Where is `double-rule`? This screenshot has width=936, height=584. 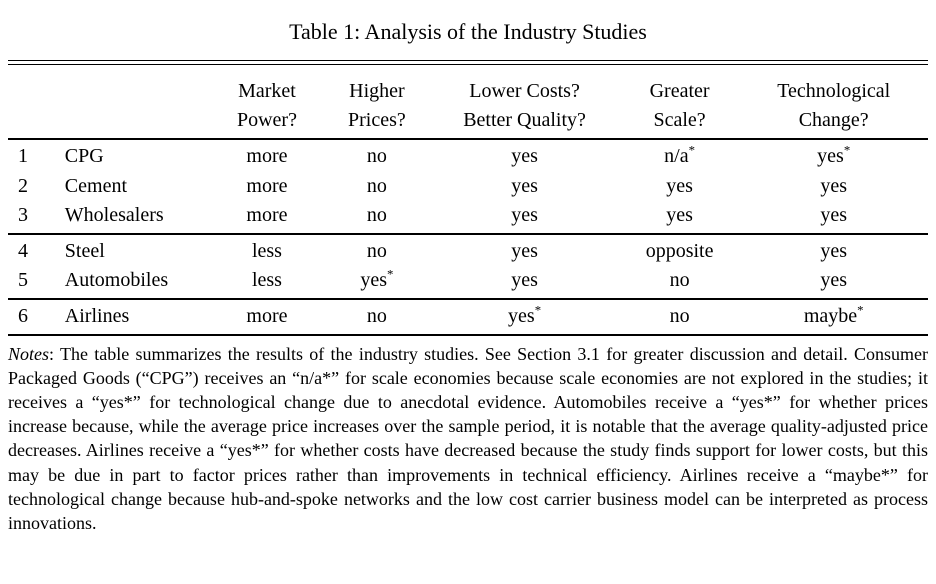 double-rule is located at coordinates (468, 62).